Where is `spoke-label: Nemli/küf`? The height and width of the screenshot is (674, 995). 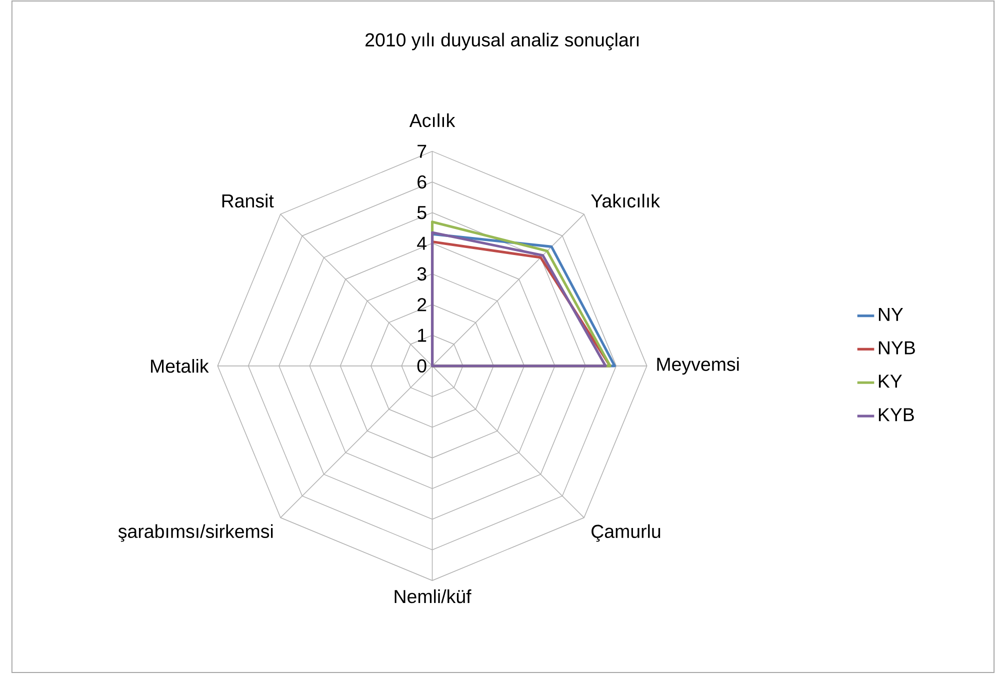 spoke-label: Nemli/küf is located at coordinates (433, 597).